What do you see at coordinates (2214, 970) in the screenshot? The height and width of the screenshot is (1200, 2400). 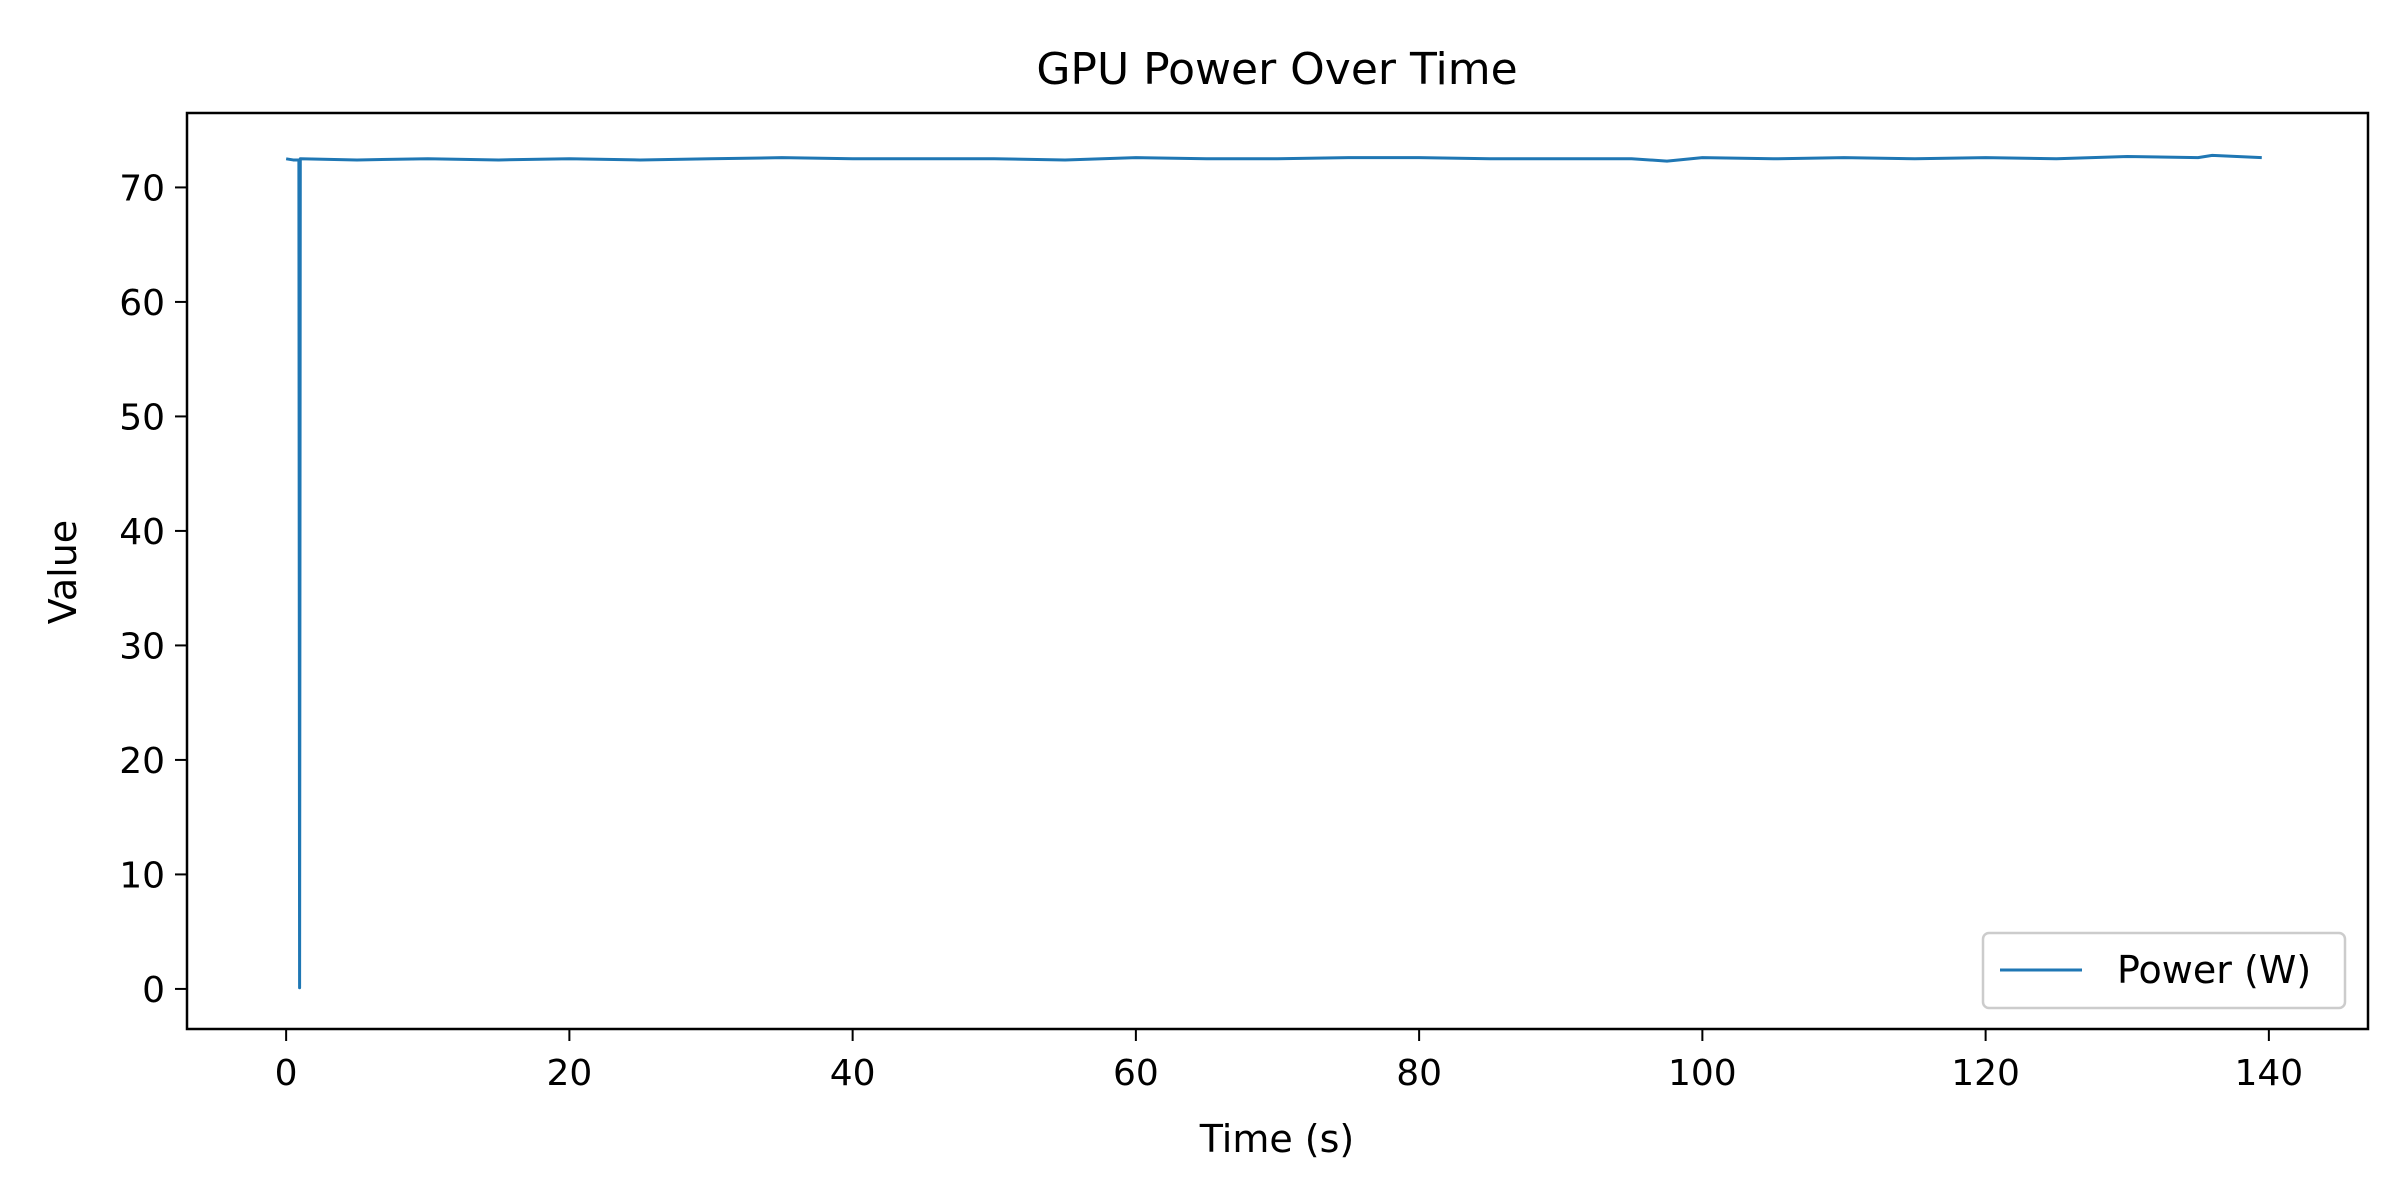 I see `legend-label-power: Power (W)` at bounding box center [2214, 970].